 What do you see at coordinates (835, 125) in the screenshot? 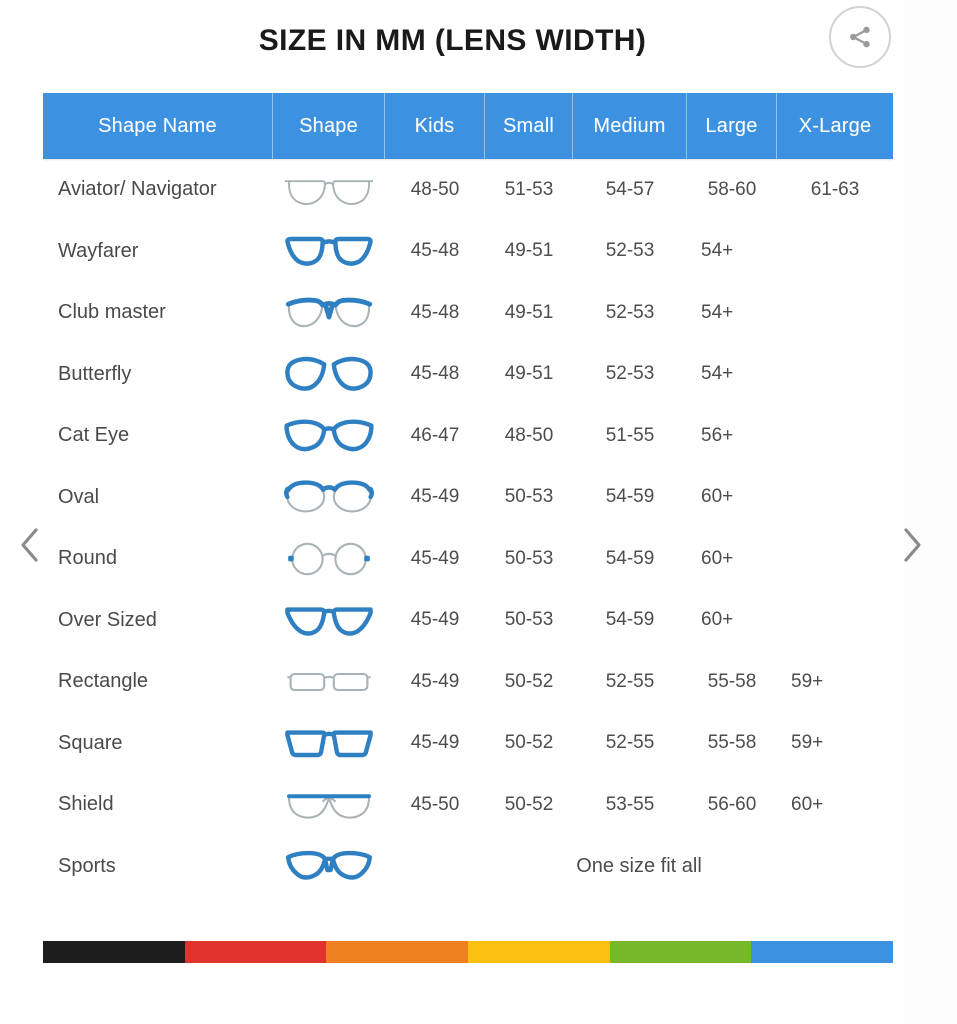
I see `column-header-xlarge: X-Large` at bounding box center [835, 125].